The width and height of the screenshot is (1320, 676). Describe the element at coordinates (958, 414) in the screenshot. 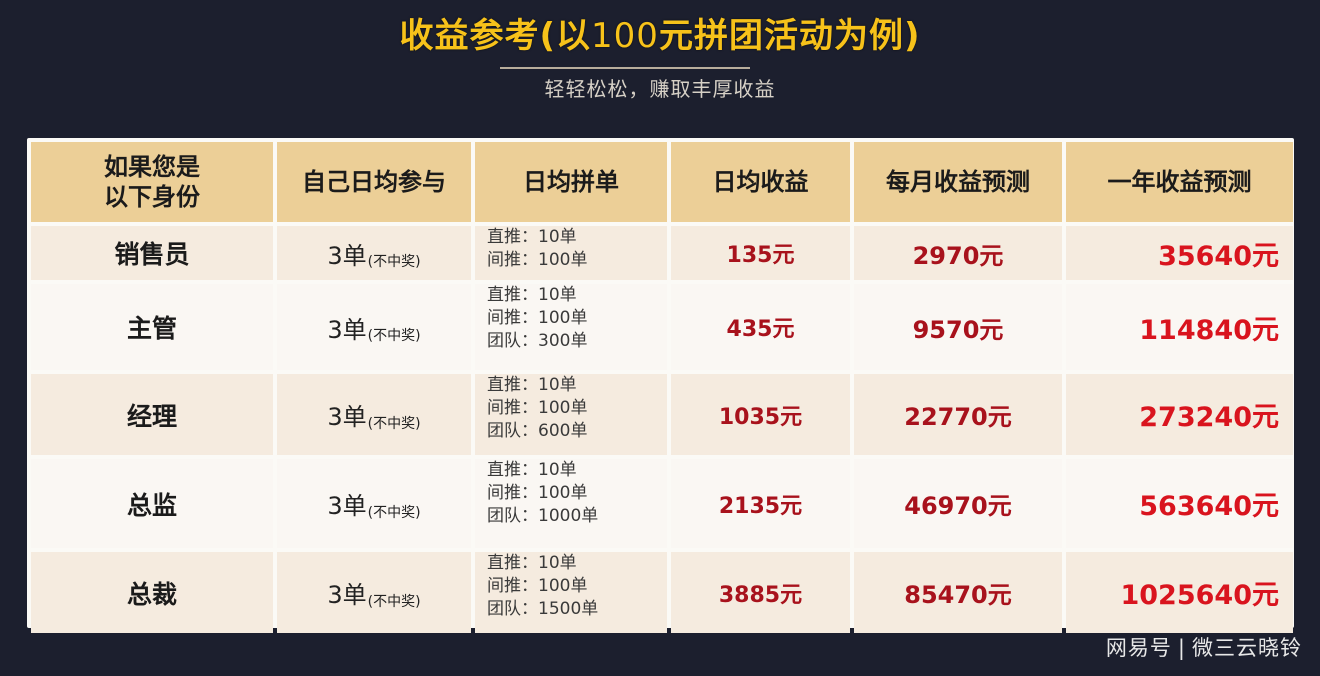

I see `table-row-monthly-income: 22770元` at that location.